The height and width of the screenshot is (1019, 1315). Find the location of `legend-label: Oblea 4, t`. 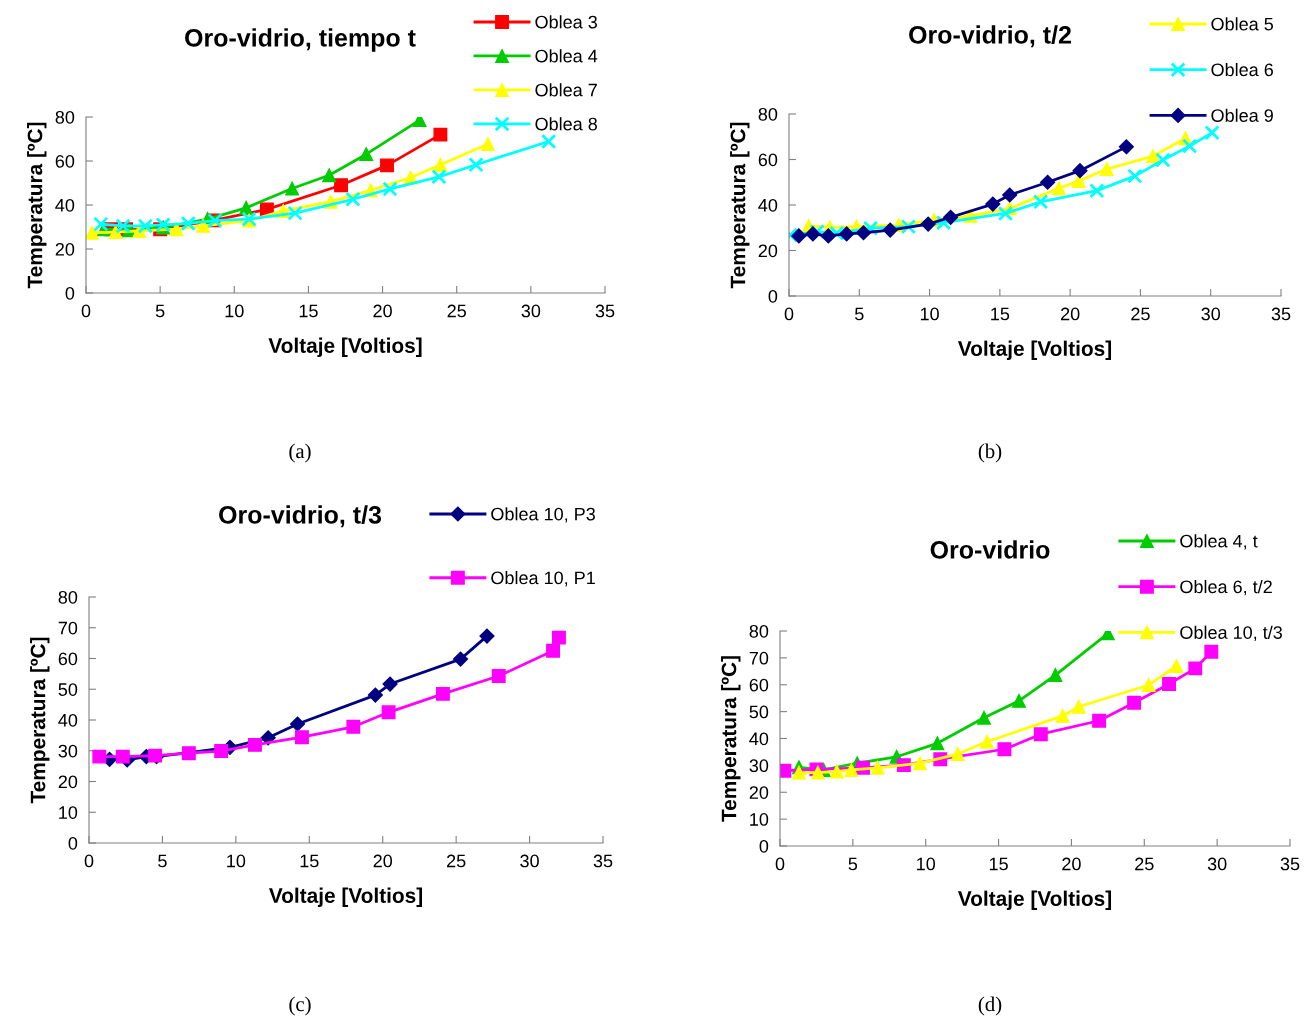

legend-label: Oblea 4, t is located at coordinates (1219, 542).